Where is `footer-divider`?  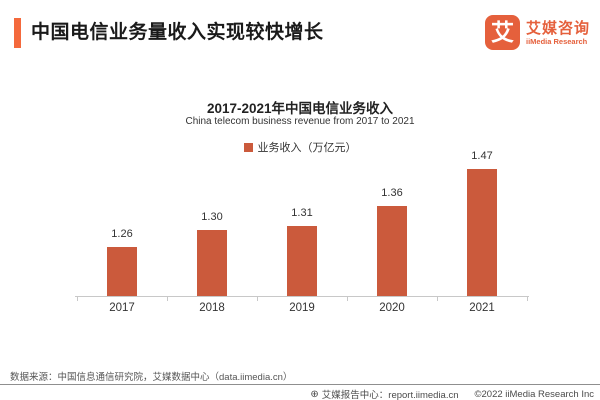 footer-divider is located at coordinates (300, 384).